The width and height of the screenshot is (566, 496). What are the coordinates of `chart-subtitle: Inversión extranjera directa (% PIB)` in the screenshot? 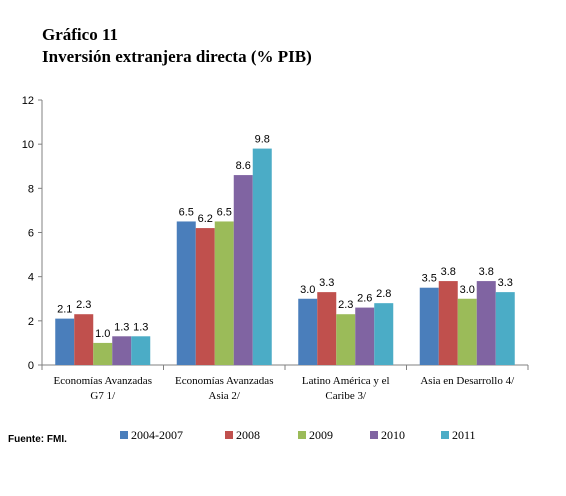 It's located at (177, 56).